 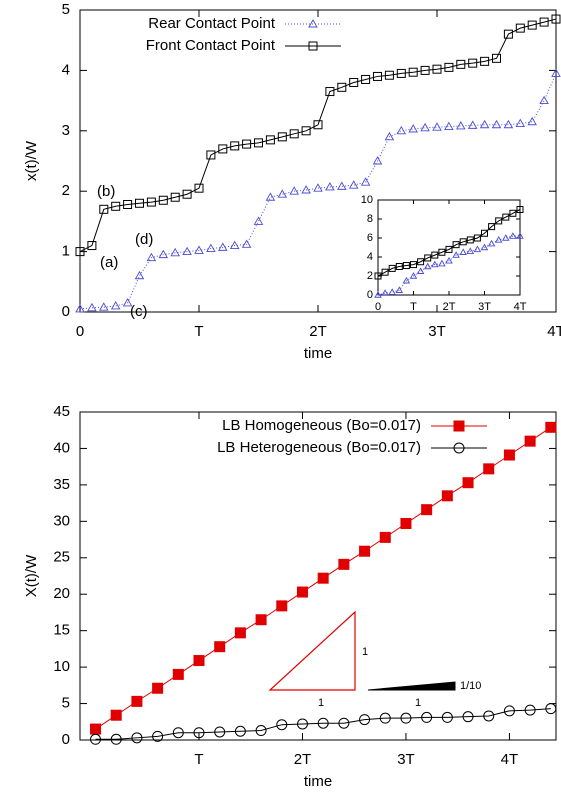 I want to click on y-tick-label: 6, so click(x=370, y=238).